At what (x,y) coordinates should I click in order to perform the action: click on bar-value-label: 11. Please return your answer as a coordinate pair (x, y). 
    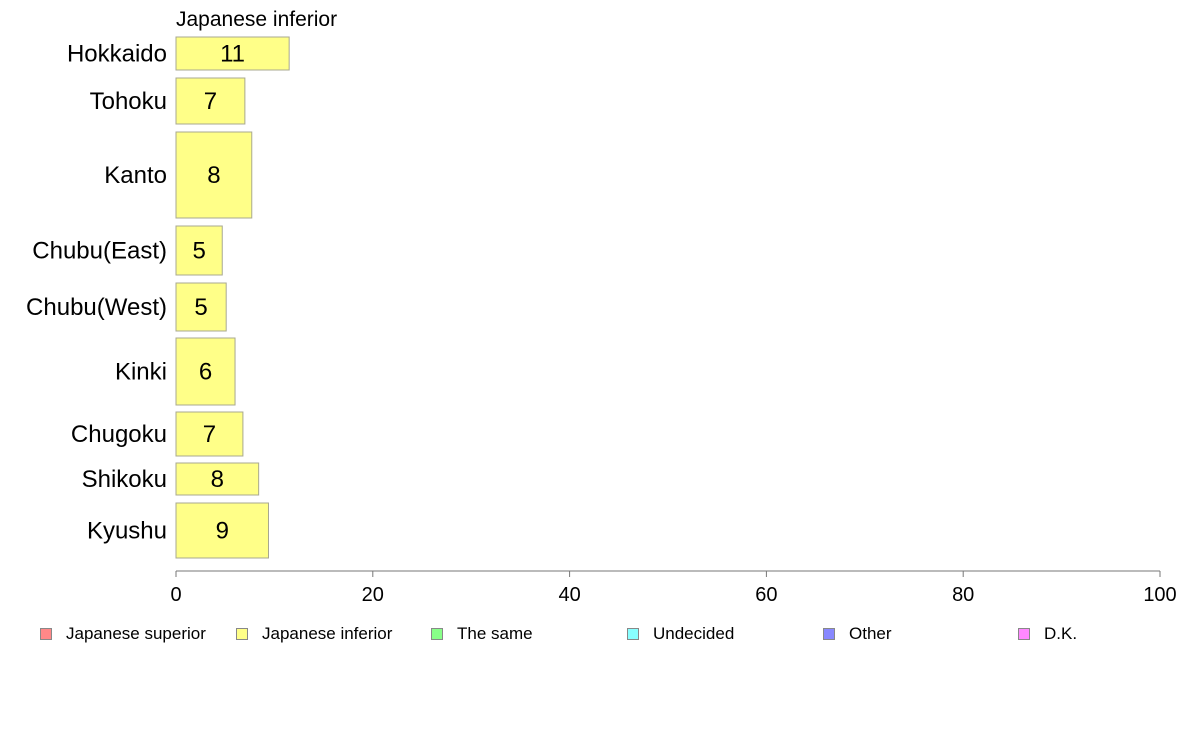
    Looking at the image, I should click on (232, 54).